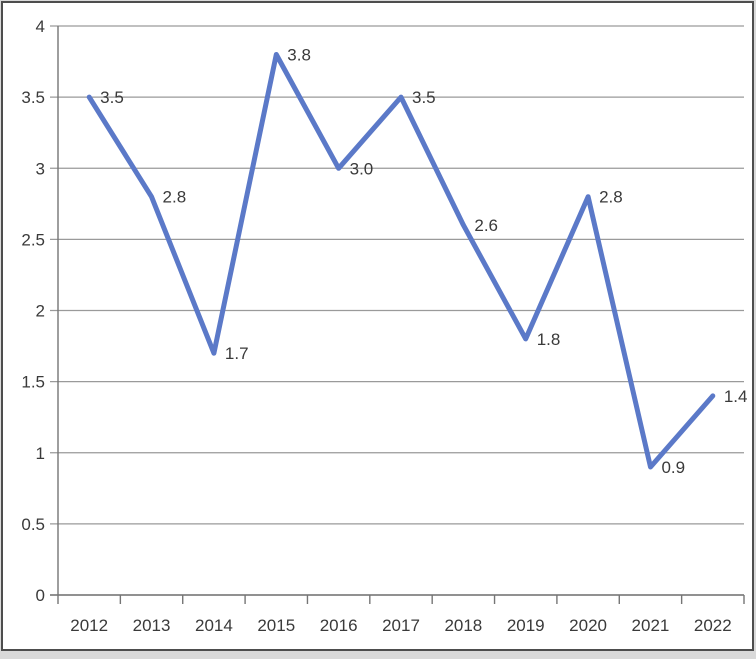 This screenshot has width=756, height=659. What do you see at coordinates (33, 239) in the screenshot?
I see `y-tick-label: 2.5` at bounding box center [33, 239].